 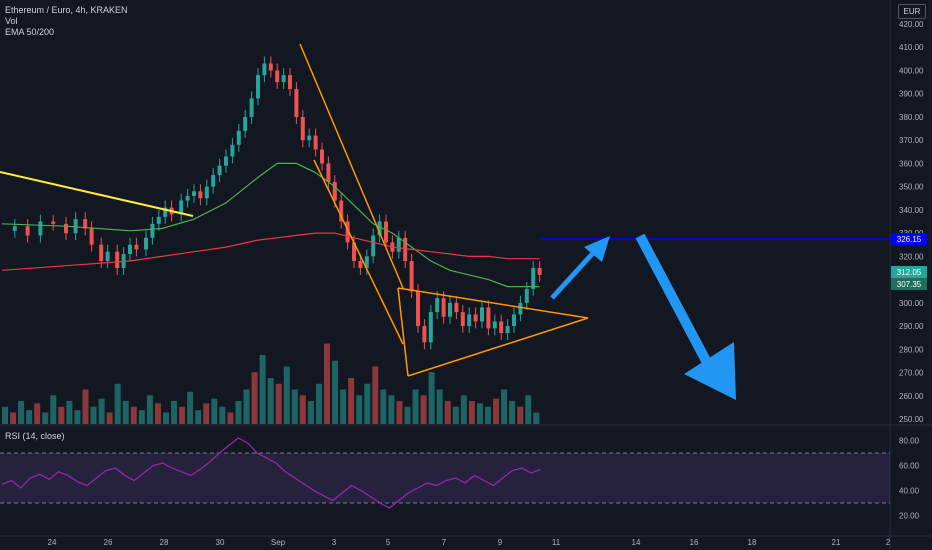 What do you see at coordinates (636, 542) in the screenshot?
I see `time-tick-label: 14` at bounding box center [636, 542].